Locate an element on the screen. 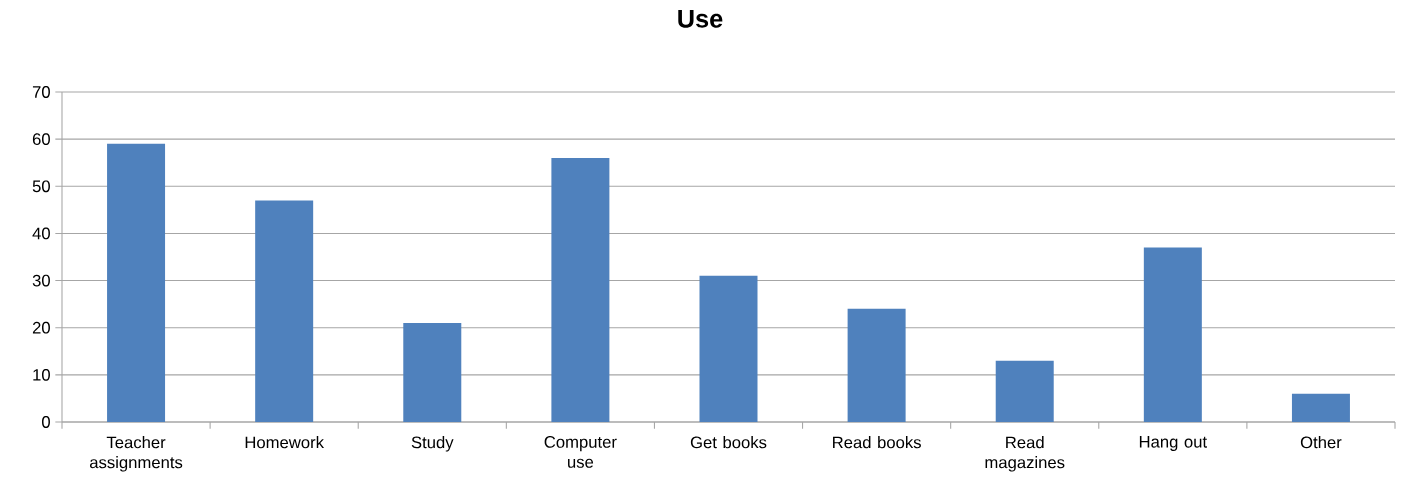  y-tick-label: 40 is located at coordinates (41, 233).